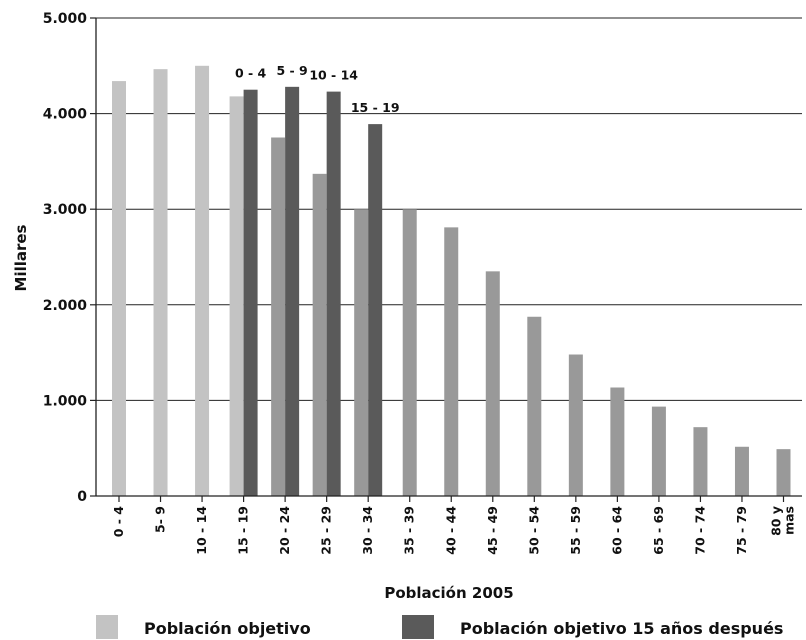 The width and height of the screenshot is (806, 640). I want to click on x-tick-label: 0 - 4, so click(118, 522).